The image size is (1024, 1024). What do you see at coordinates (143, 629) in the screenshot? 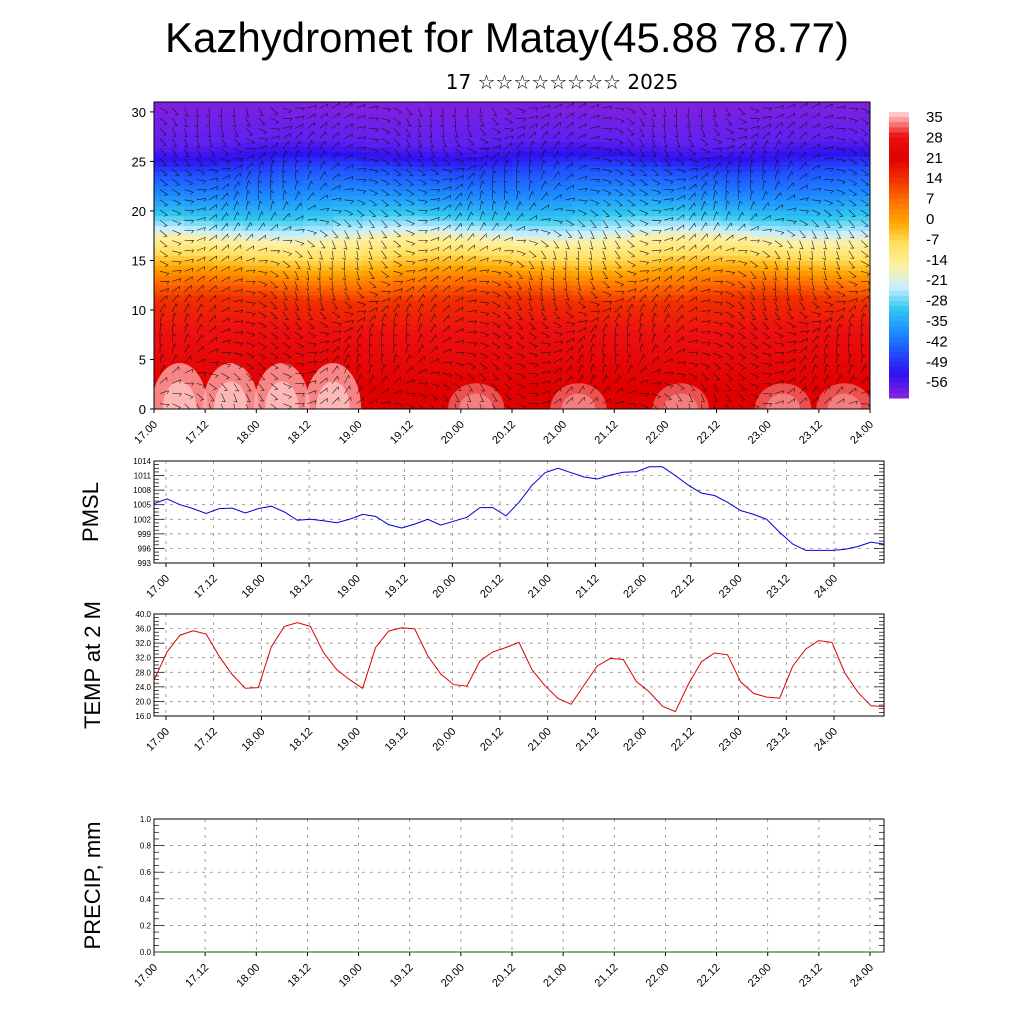
I see `ytick-label: 36.0` at bounding box center [143, 629].